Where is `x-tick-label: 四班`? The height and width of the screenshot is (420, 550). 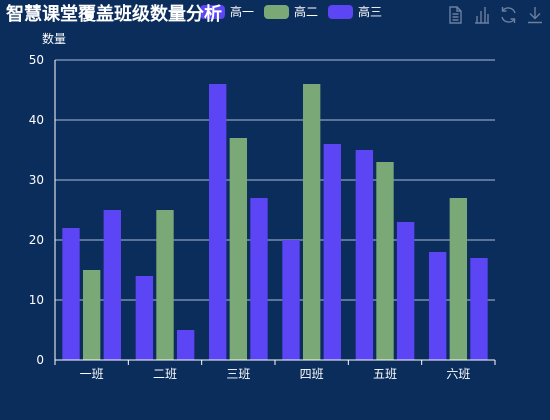
x-tick-label: 四班 is located at coordinates (312, 374).